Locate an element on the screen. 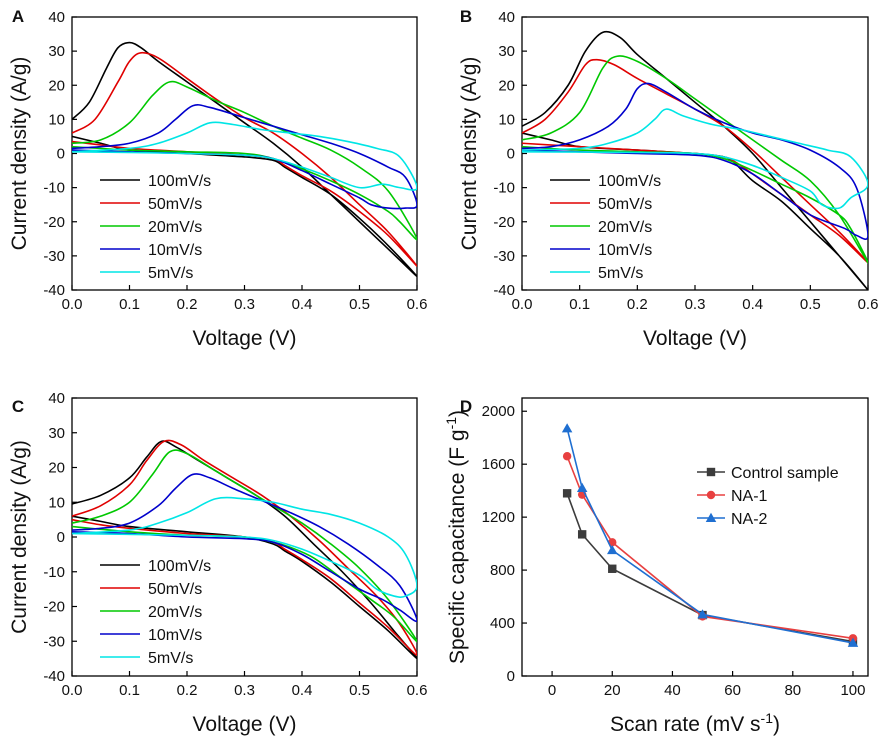 The image size is (886, 740). series-50mv-s is located at coordinates (244, 159).